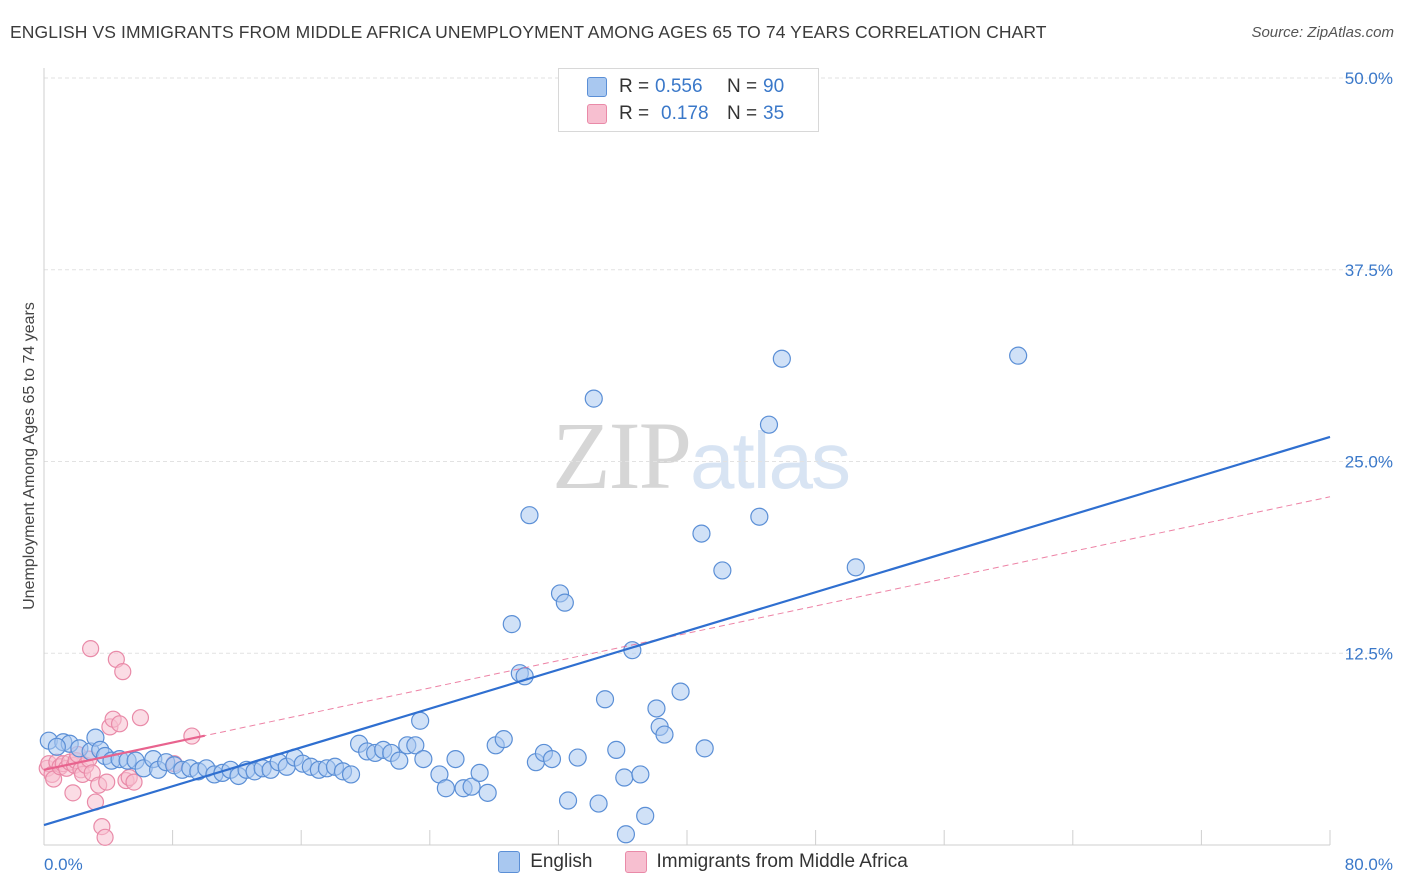  What do you see at coordinates (1369, 864) in the screenshot?
I see `x-tick-label: 80.0%` at bounding box center [1369, 864].